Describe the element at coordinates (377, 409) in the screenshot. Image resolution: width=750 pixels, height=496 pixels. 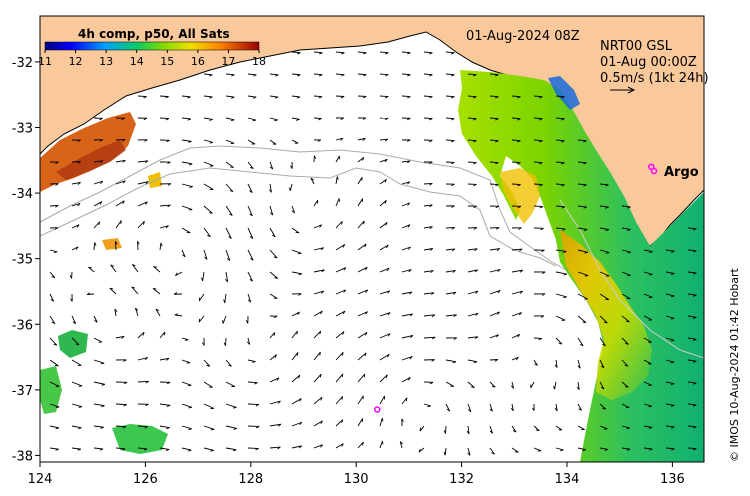
I see `argo-float-marker` at that location.